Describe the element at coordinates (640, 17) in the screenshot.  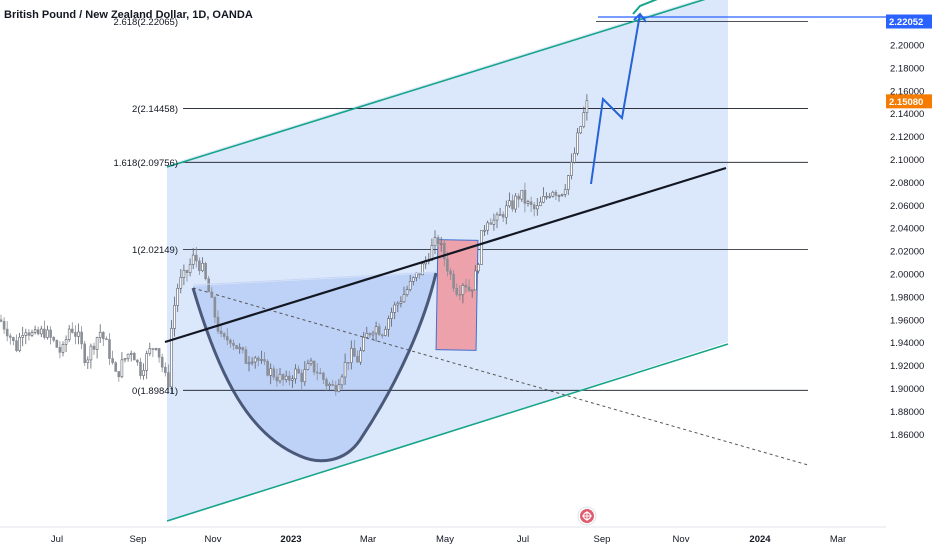
I see `projection-arrowhead` at that location.